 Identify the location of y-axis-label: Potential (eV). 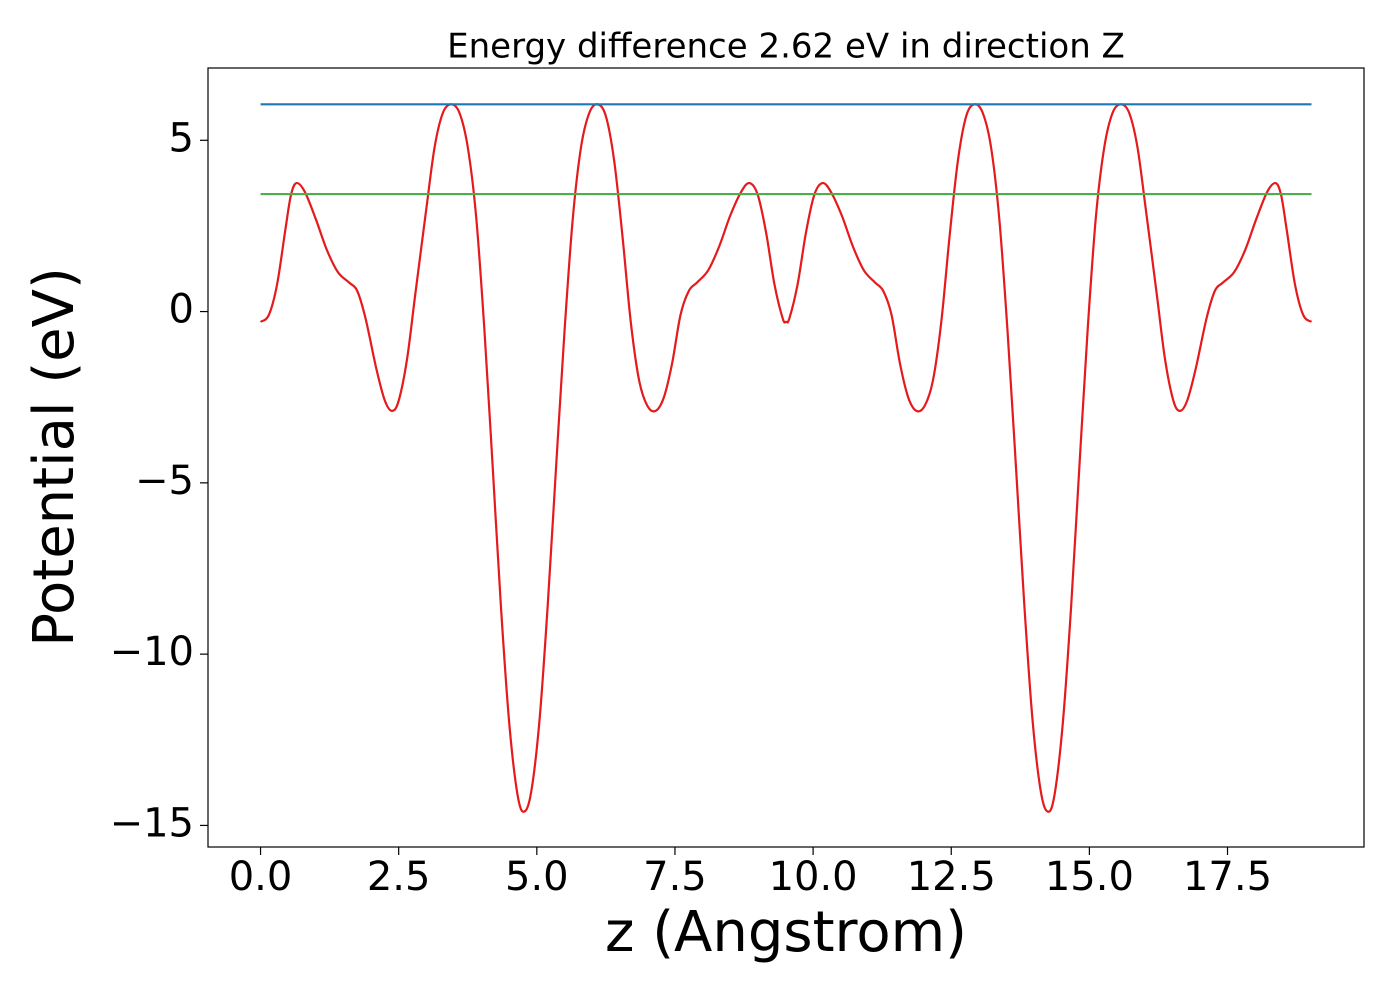
(54, 457).